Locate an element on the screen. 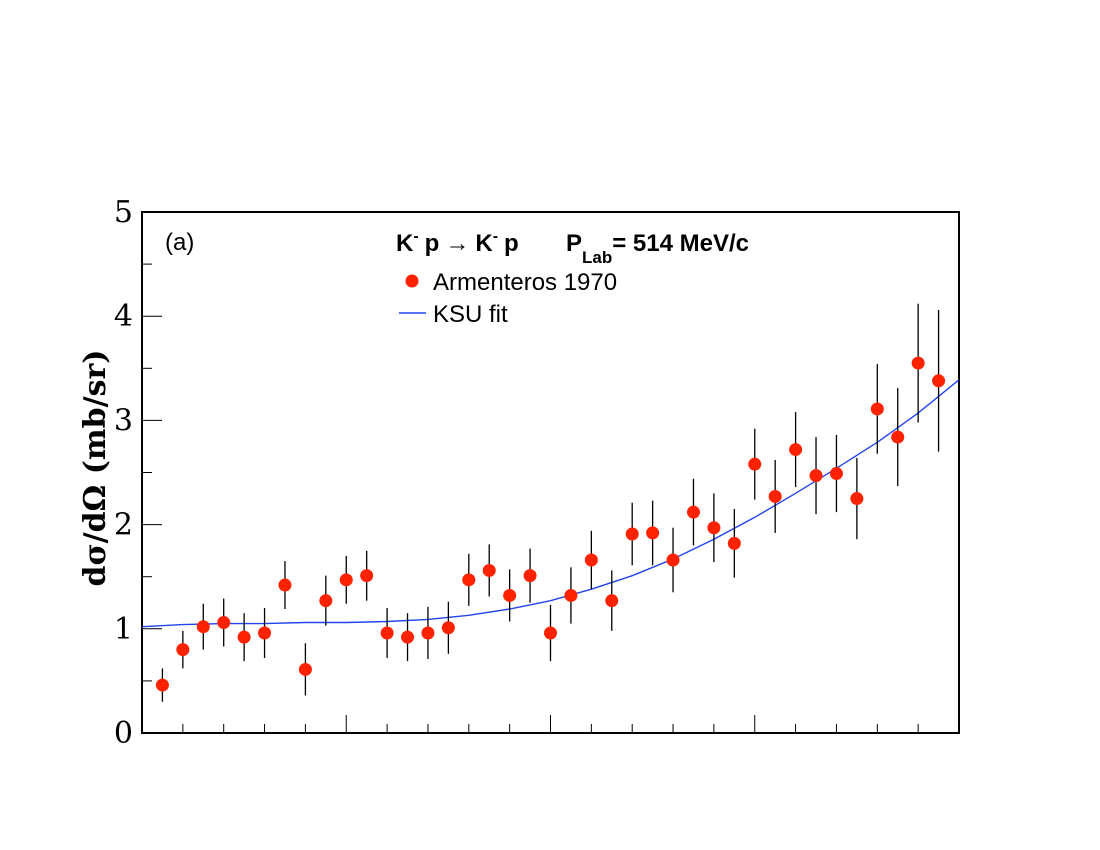  title-momentum: PLab= 514 MeV/c is located at coordinates (657, 248).